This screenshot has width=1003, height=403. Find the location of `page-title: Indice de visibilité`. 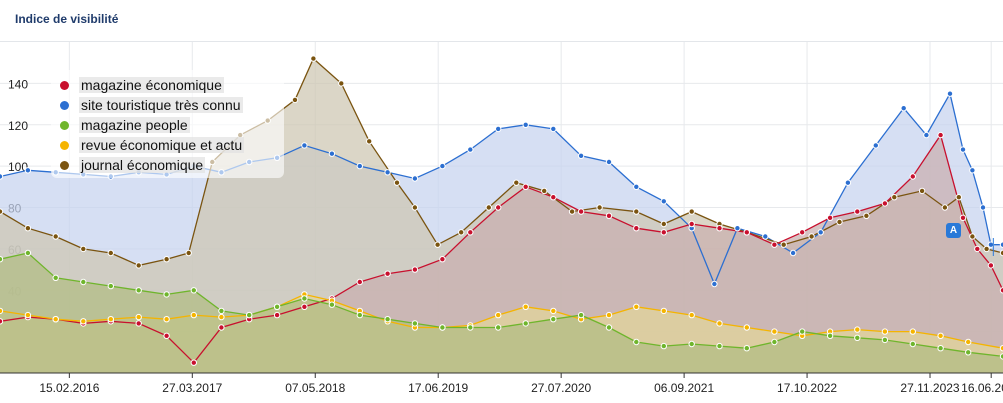

page-title: Indice de visibilité is located at coordinates (67, 19).